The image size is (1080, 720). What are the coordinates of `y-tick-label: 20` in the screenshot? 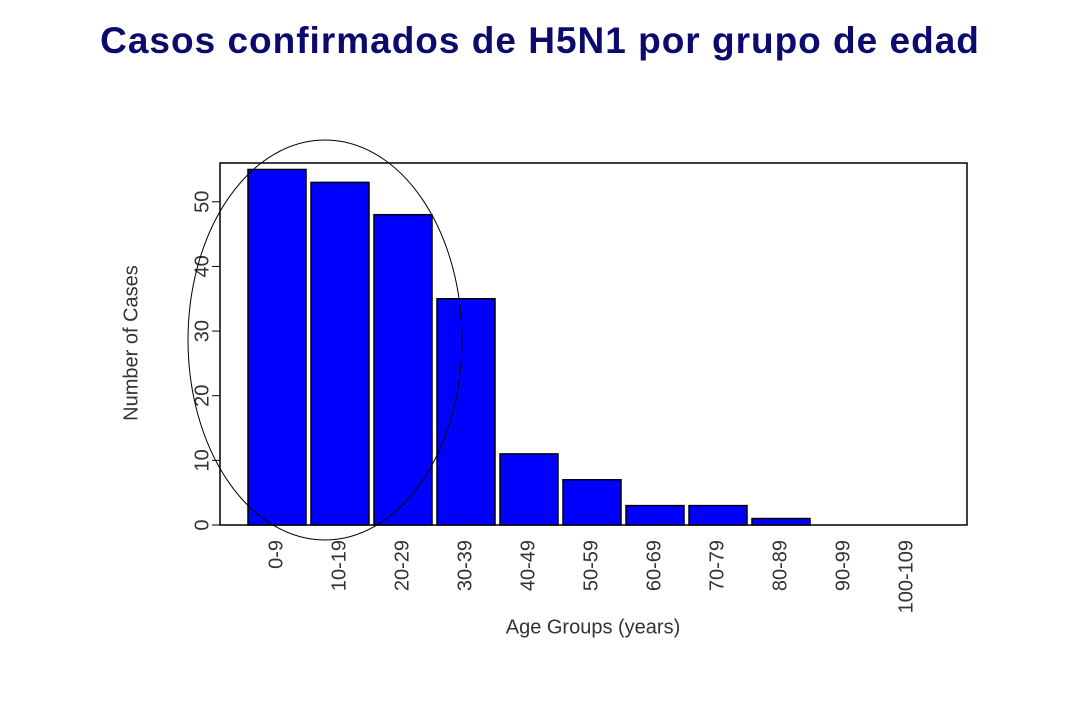 It's located at (202, 396).